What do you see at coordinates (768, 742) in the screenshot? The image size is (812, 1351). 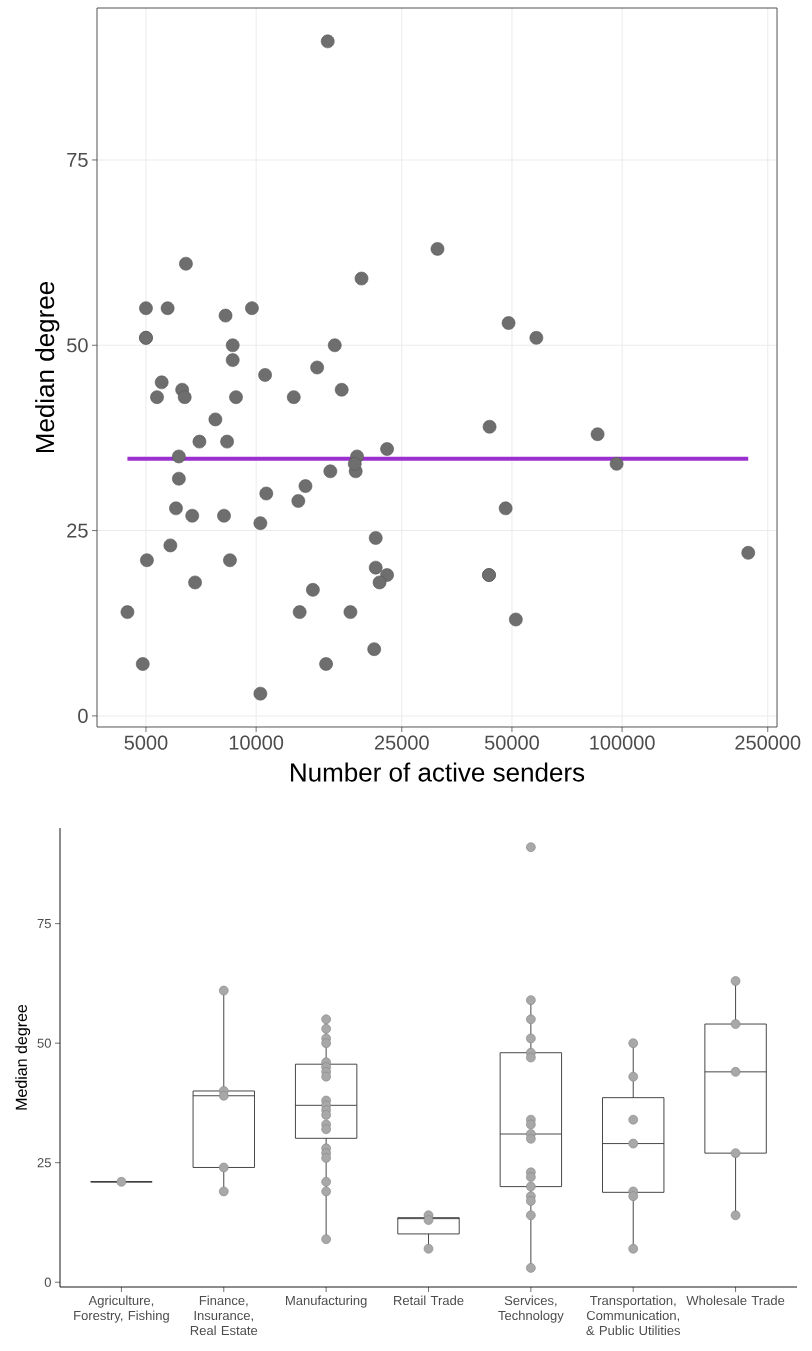 I see `x-tick-label: 250000` at bounding box center [768, 742].